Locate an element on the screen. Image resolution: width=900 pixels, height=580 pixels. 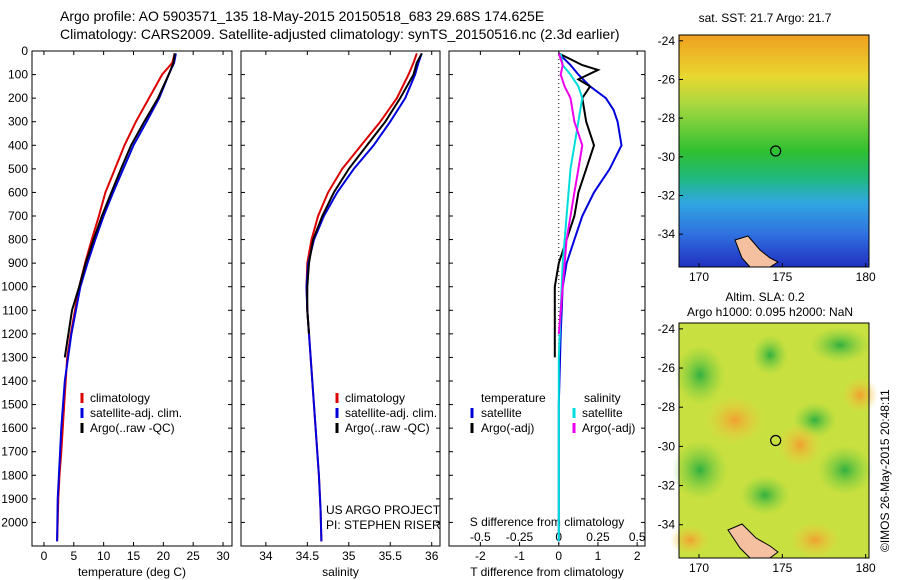
y-tick-label: 500 is located at coordinates (18, 169).